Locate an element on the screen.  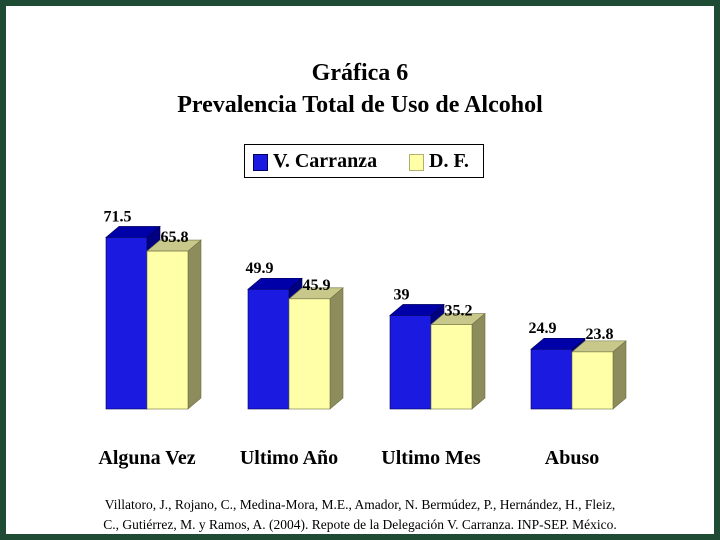
data-label-d-f: 35.2 is located at coordinates (459, 311).